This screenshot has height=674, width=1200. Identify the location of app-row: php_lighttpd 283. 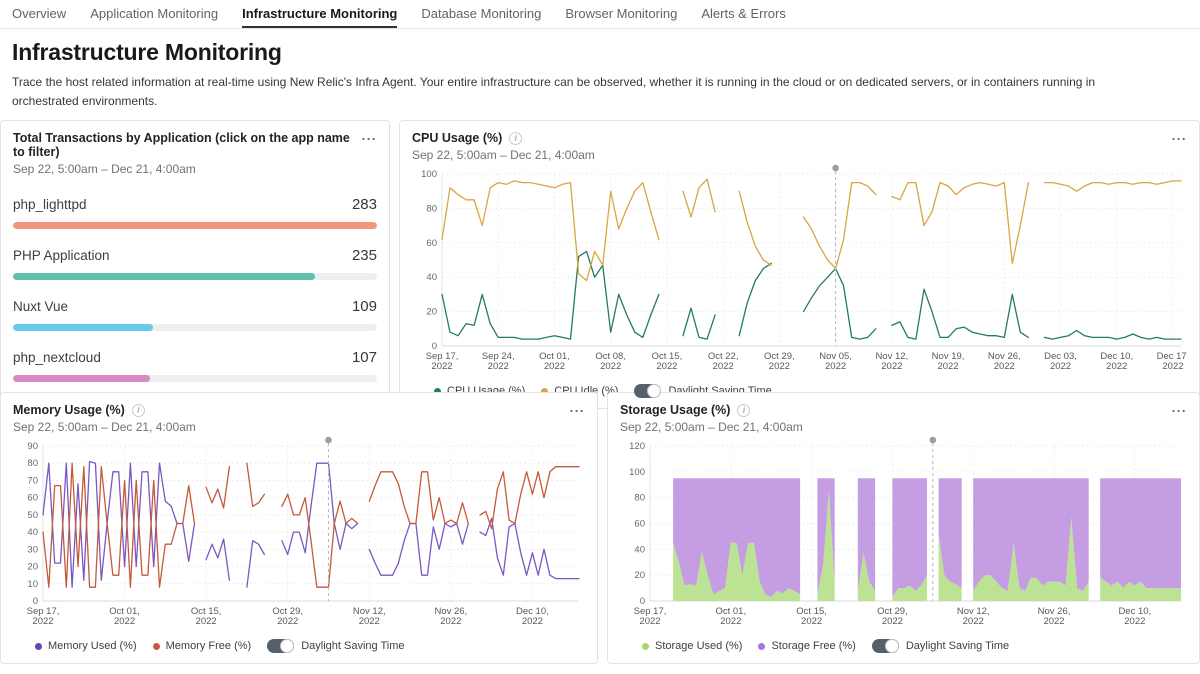
(195, 213).